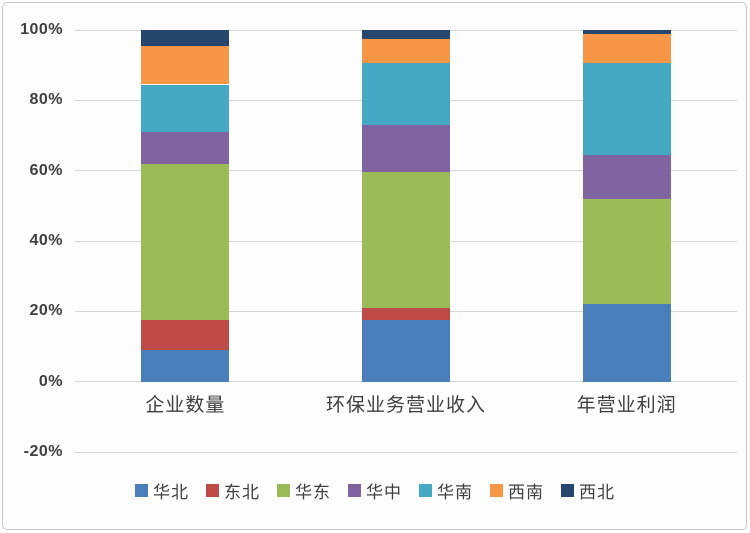 The height and width of the screenshot is (533, 750). I want to click on y-axis-tick-label: 60%, so click(46, 170).